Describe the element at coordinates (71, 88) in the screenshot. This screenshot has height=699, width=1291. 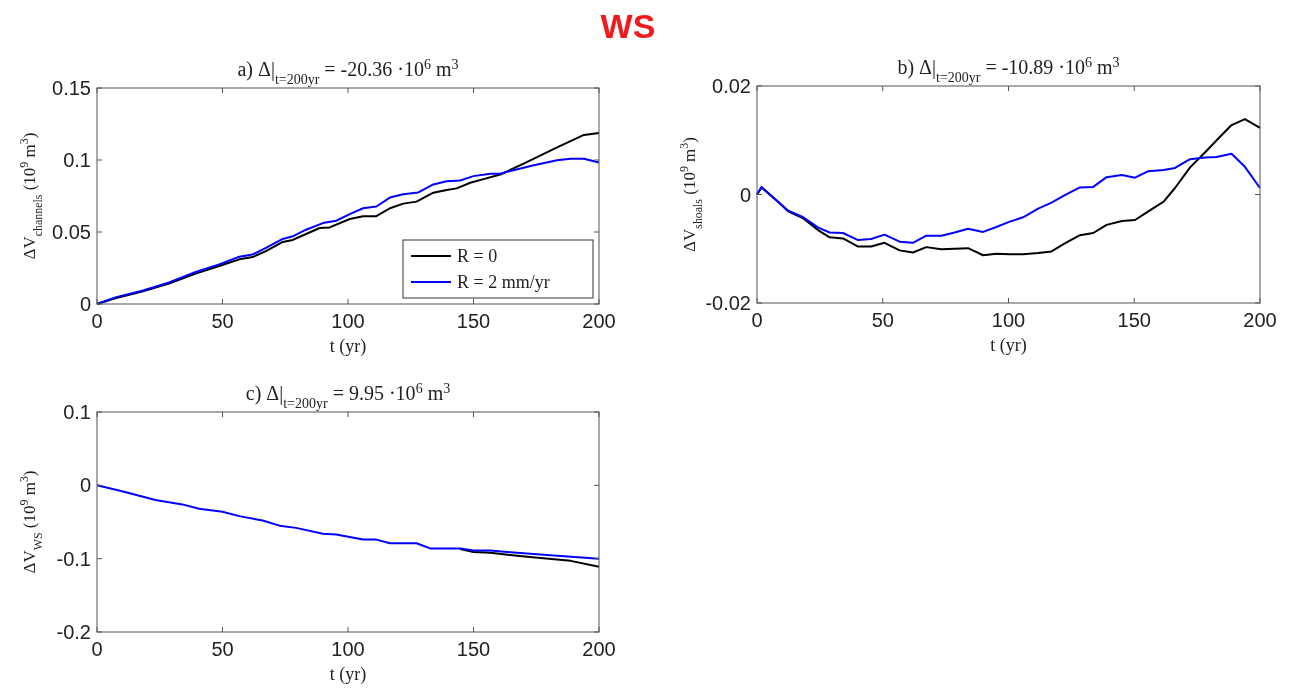
I see `y-tick-label: 0.15` at that location.